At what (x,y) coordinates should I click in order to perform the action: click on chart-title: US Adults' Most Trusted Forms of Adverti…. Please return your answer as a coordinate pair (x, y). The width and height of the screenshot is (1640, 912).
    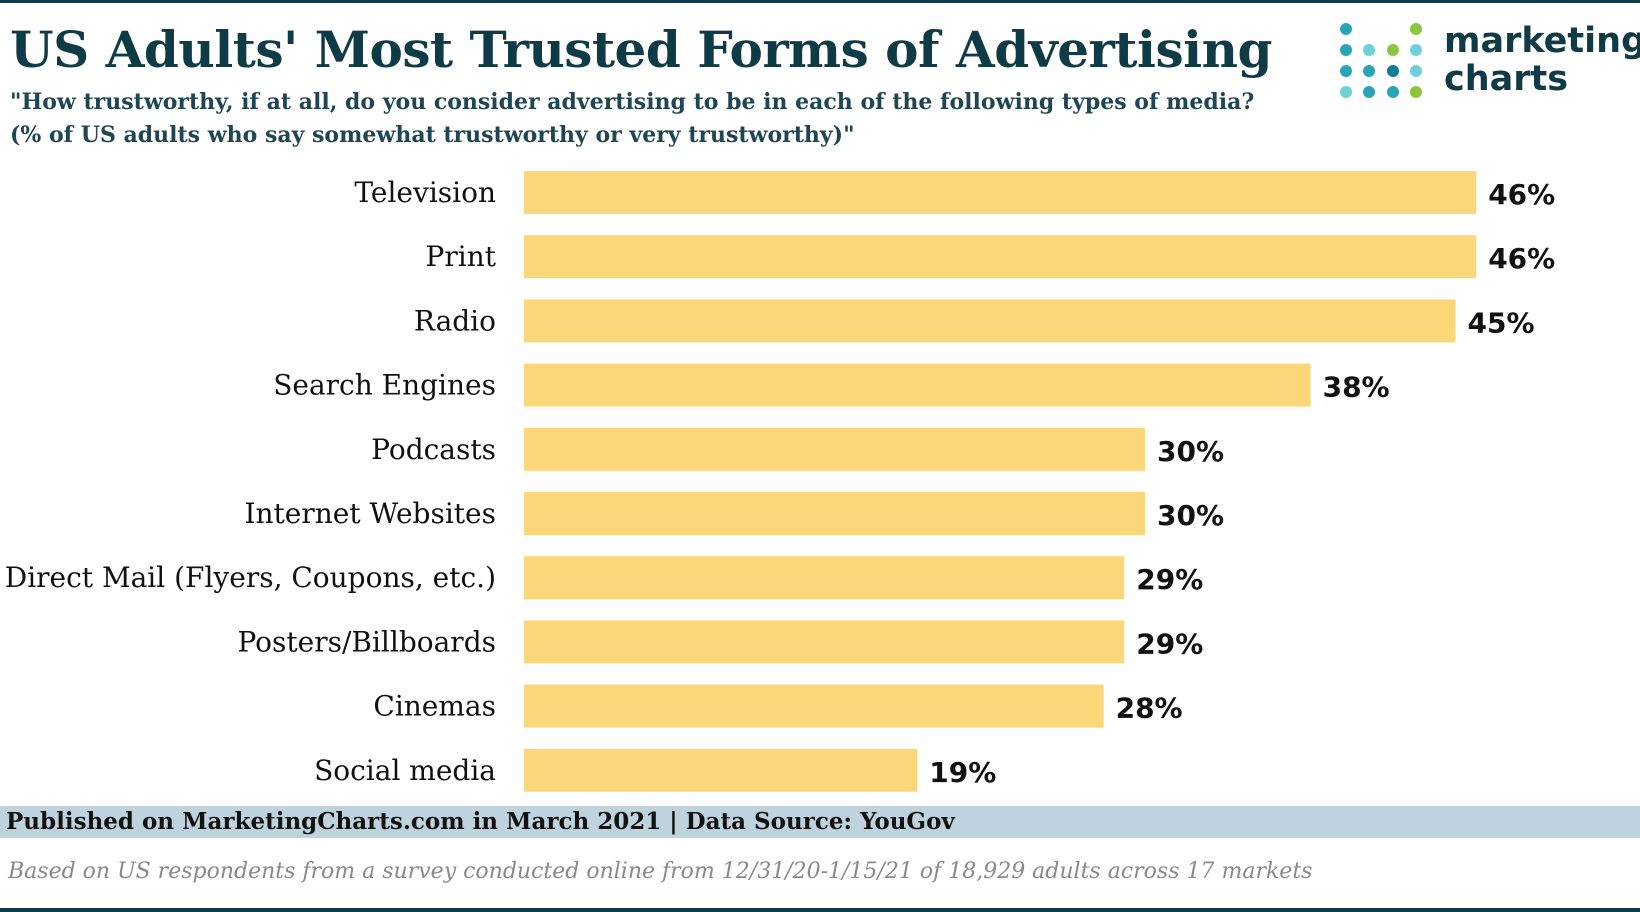
    Looking at the image, I should click on (641, 49).